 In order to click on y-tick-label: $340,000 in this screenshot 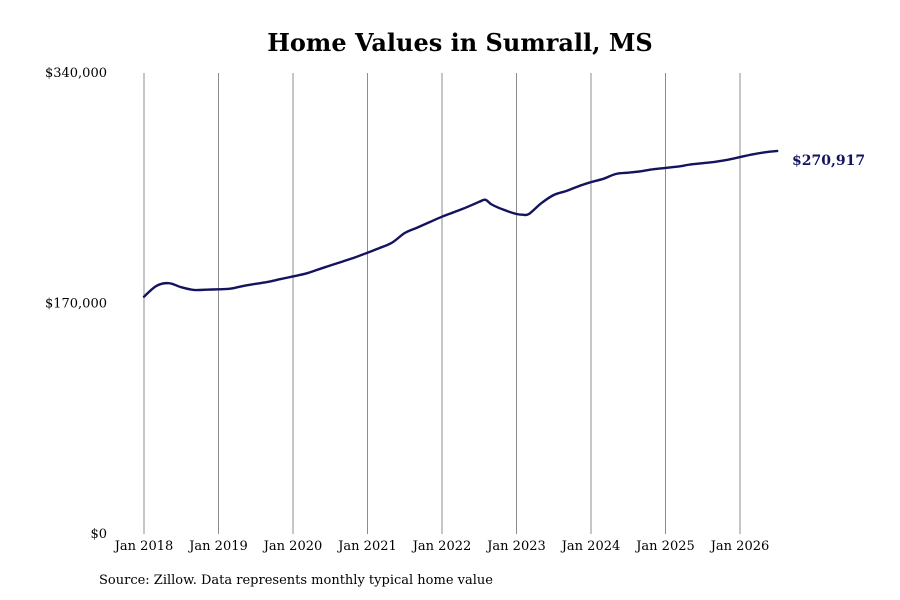, I will do `click(76, 73)`.